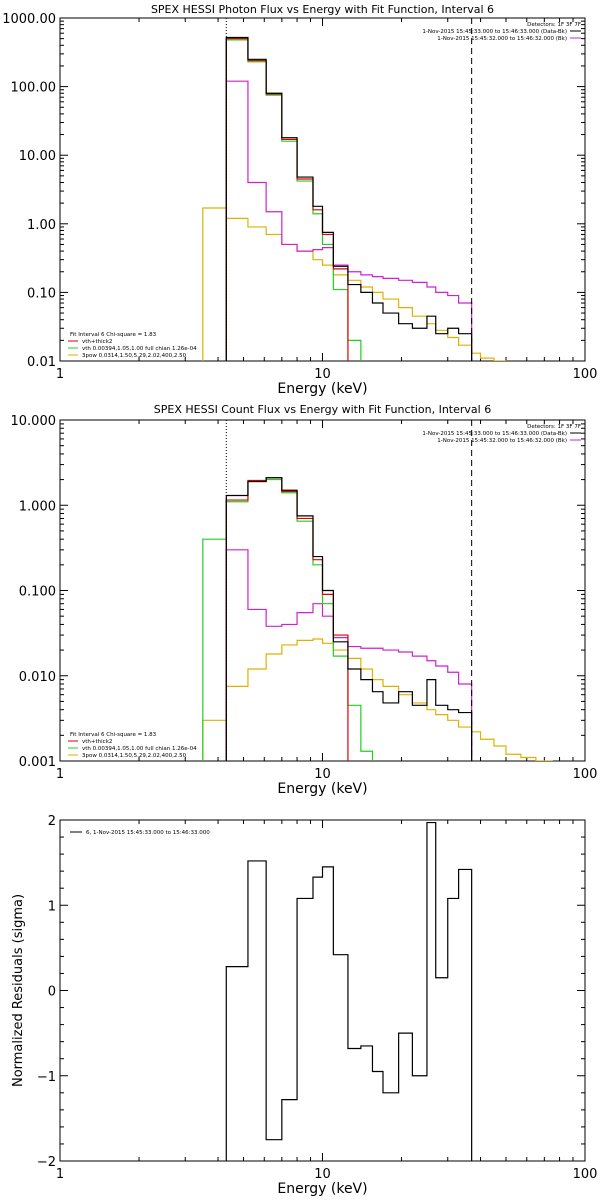 The width and height of the screenshot is (600, 1204). Describe the element at coordinates (18, 990) in the screenshot. I see `y-axis-label: Normalized Residuals (sigma)` at that location.